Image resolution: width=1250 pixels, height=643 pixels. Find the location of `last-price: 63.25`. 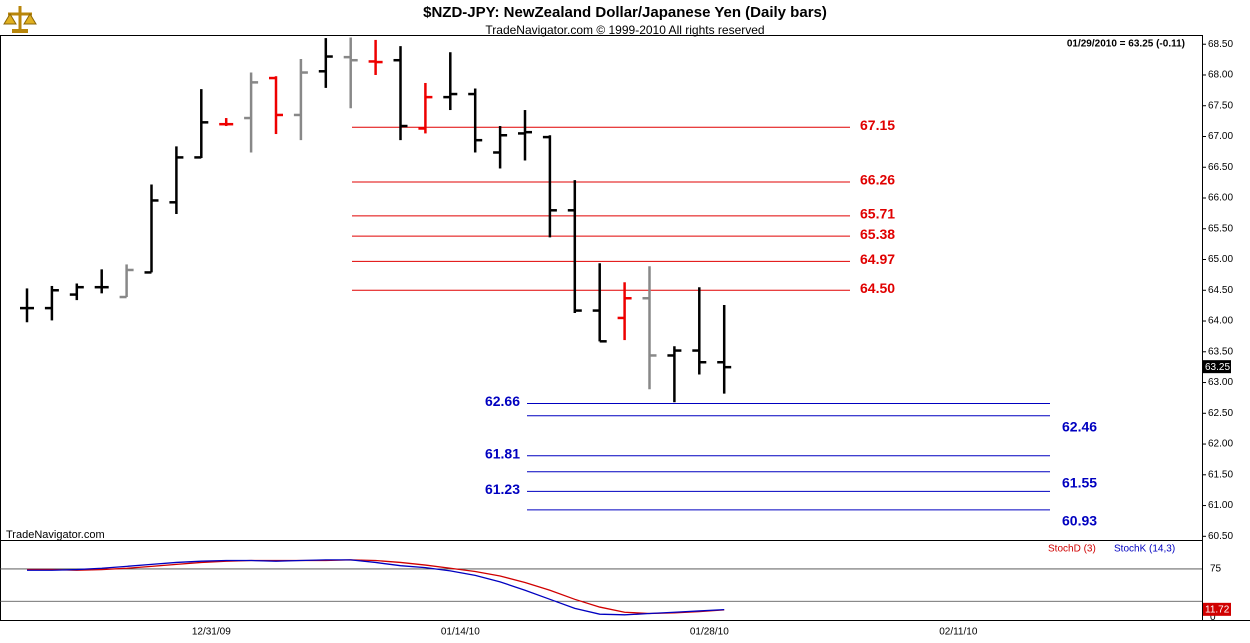

last-price: 63.25 is located at coordinates (1217, 367).